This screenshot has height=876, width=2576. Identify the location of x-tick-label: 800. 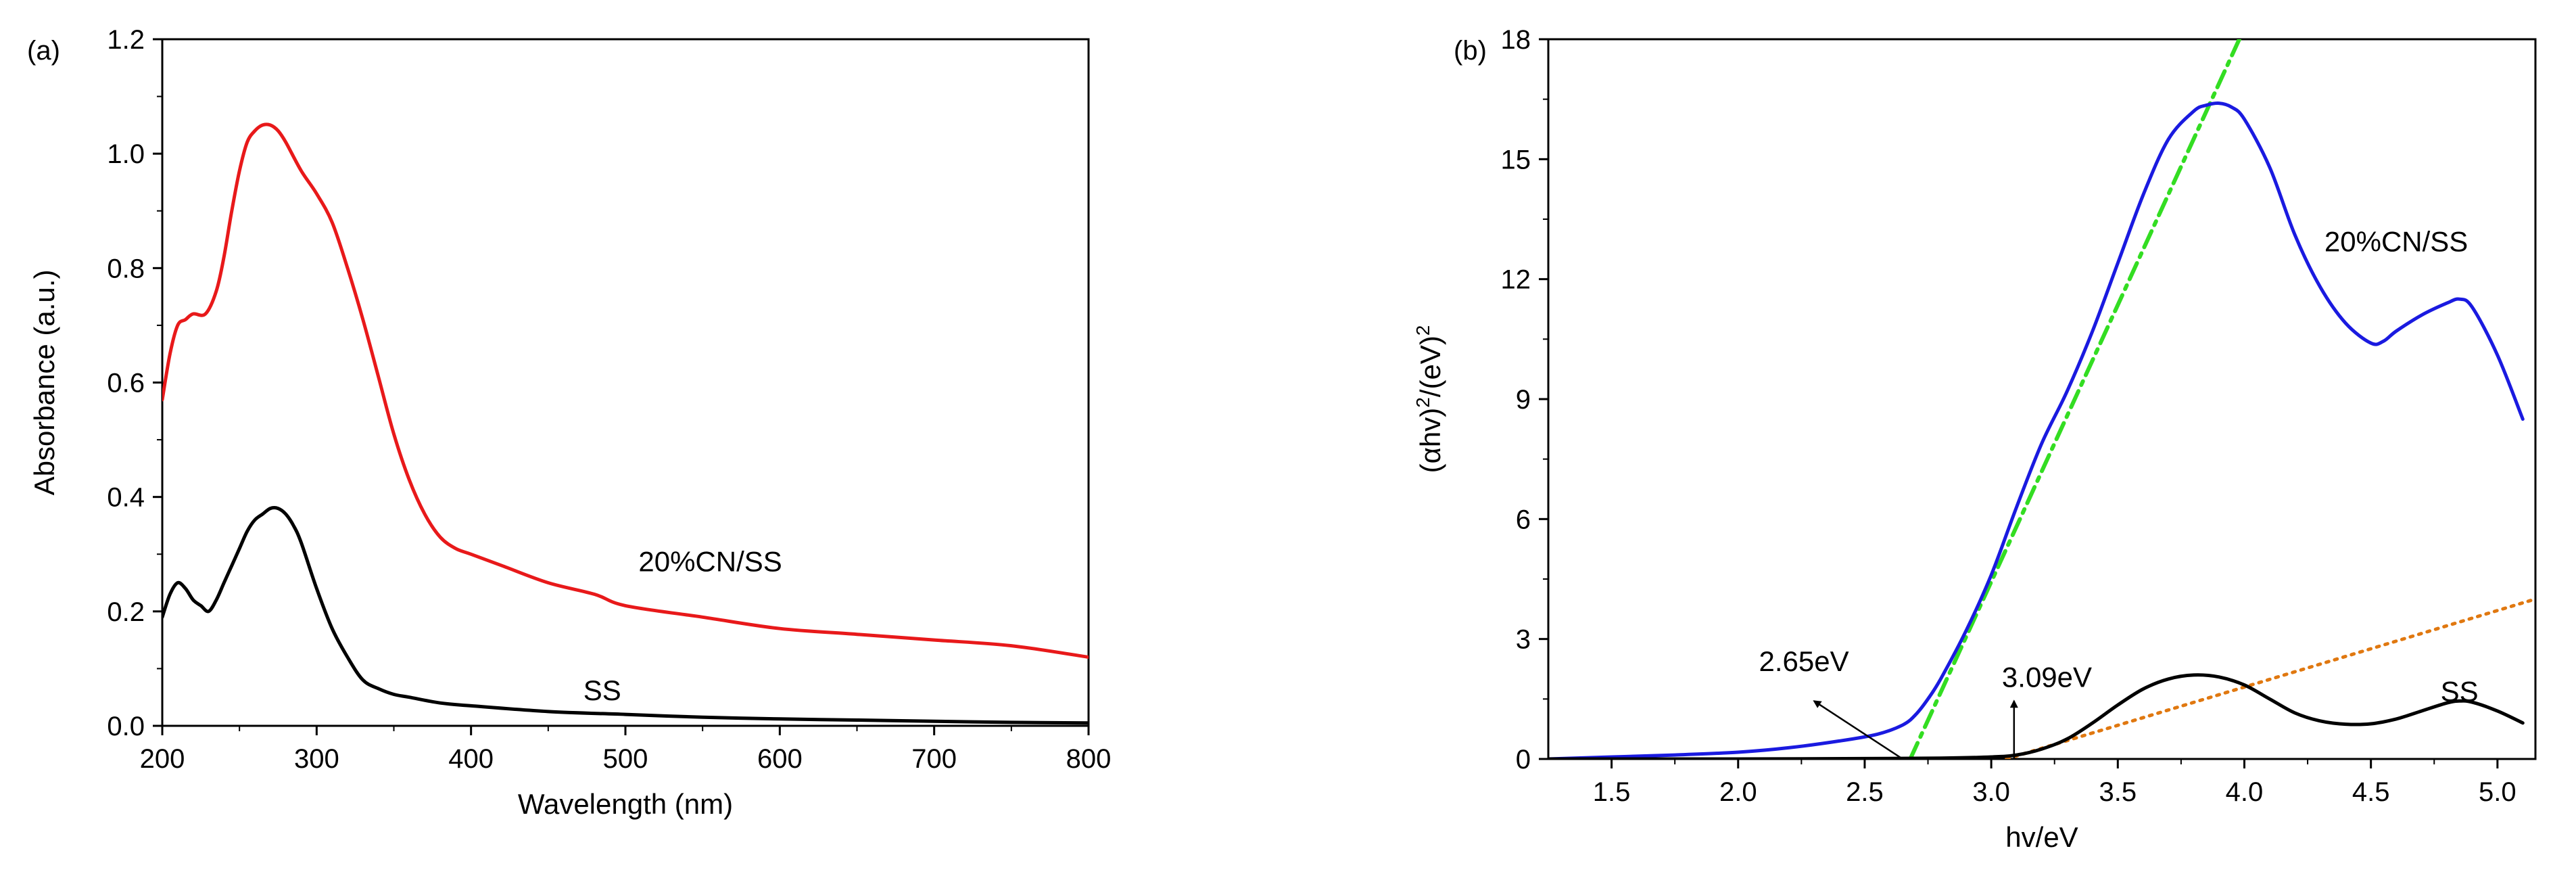
(1089, 759).